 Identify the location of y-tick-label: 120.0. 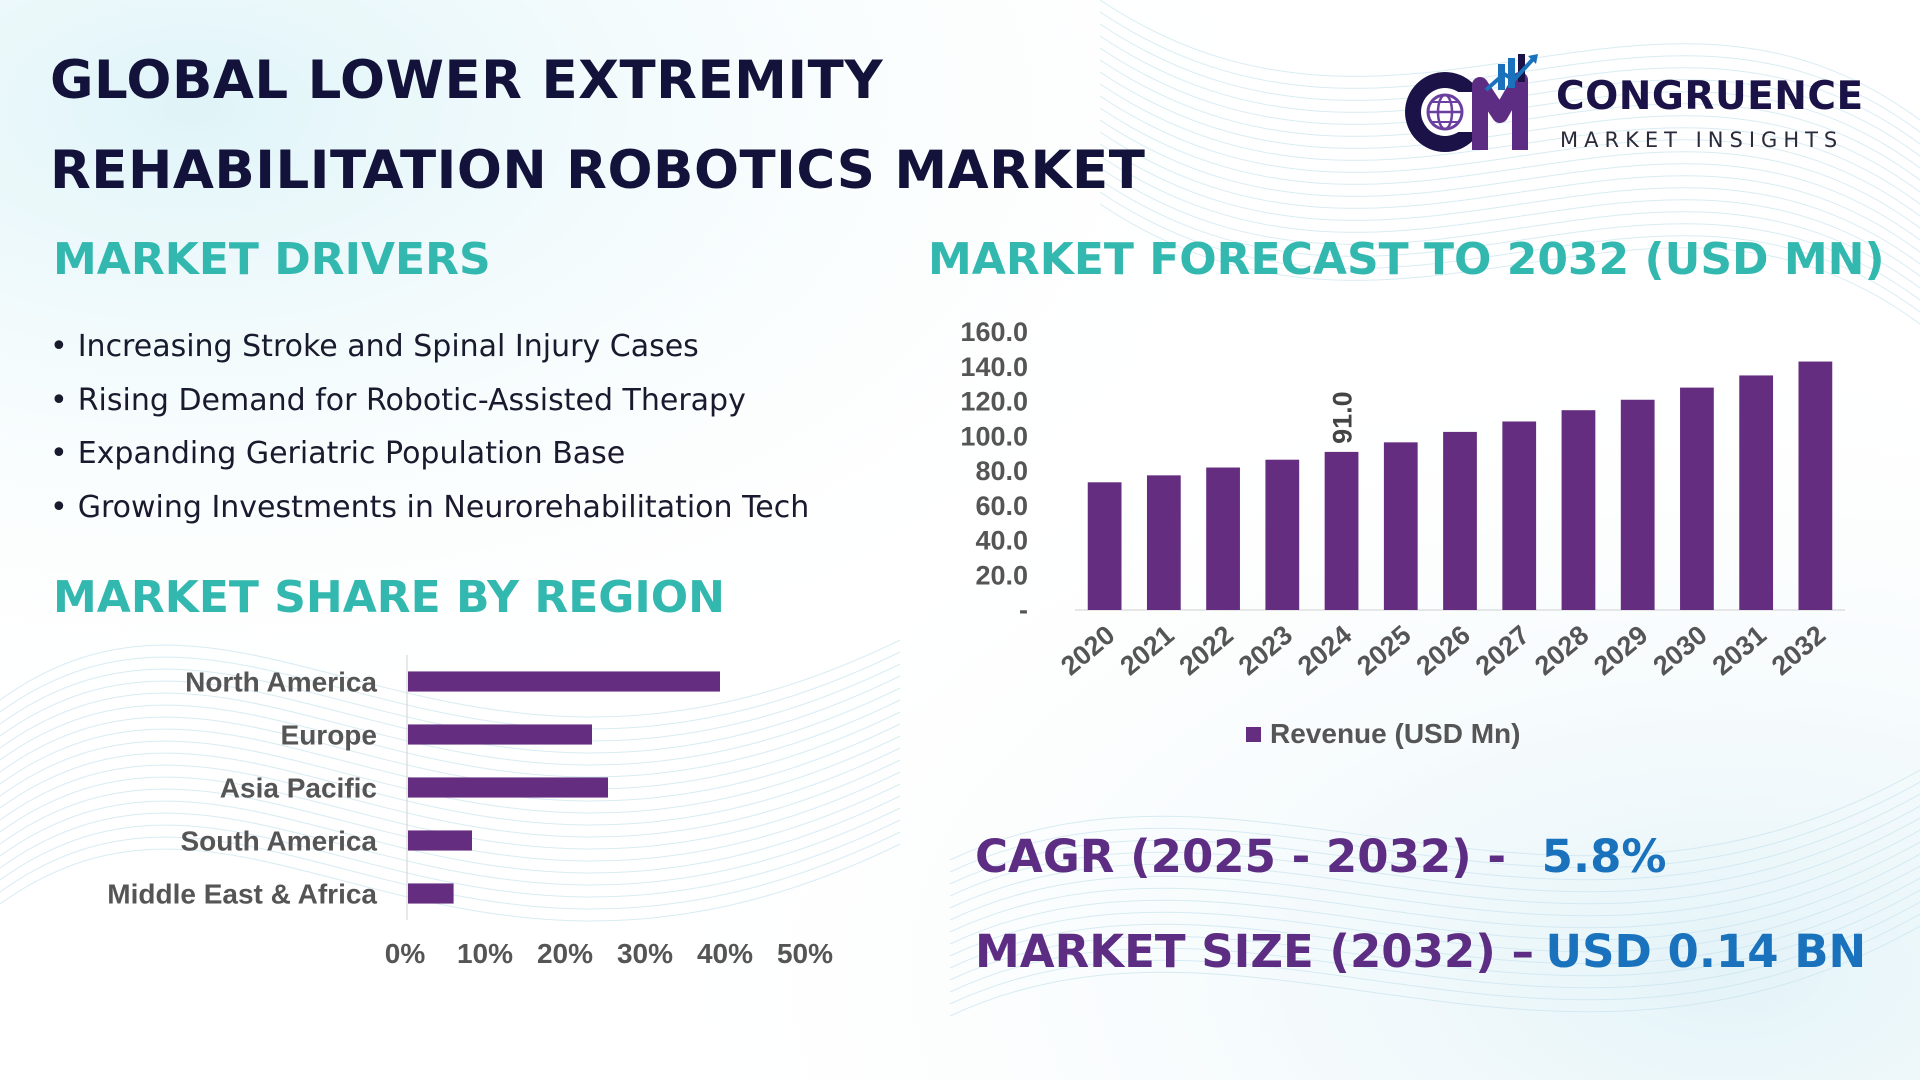
(994, 402).